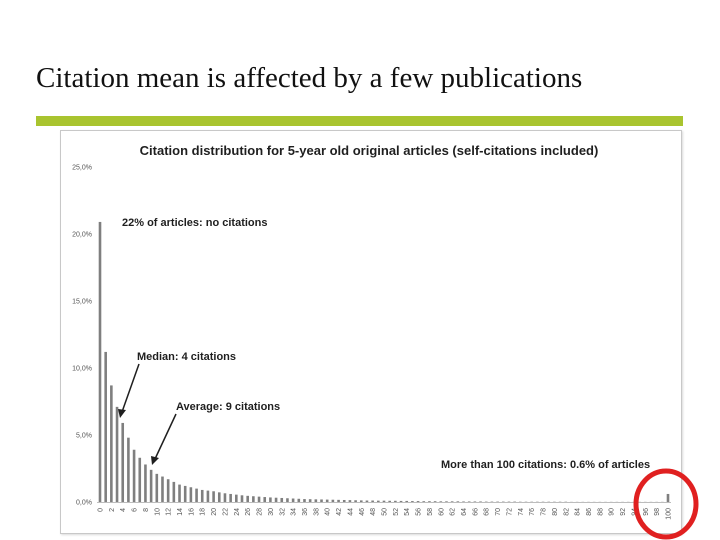 The height and width of the screenshot is (540, 720). What do you see at coordinates (123, 510) in the screenshot?
I see `x-tick-label: 4` at bounding box center [123, 510].